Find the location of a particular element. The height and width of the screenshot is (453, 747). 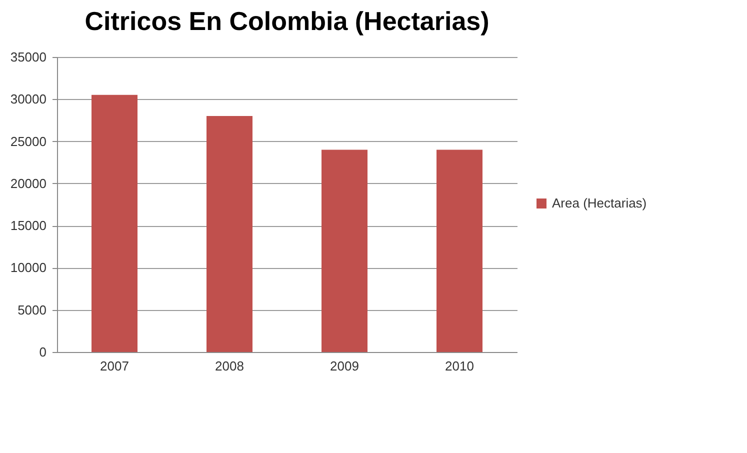

x-tick-label: 2007 is located at coordinates (114, 366).